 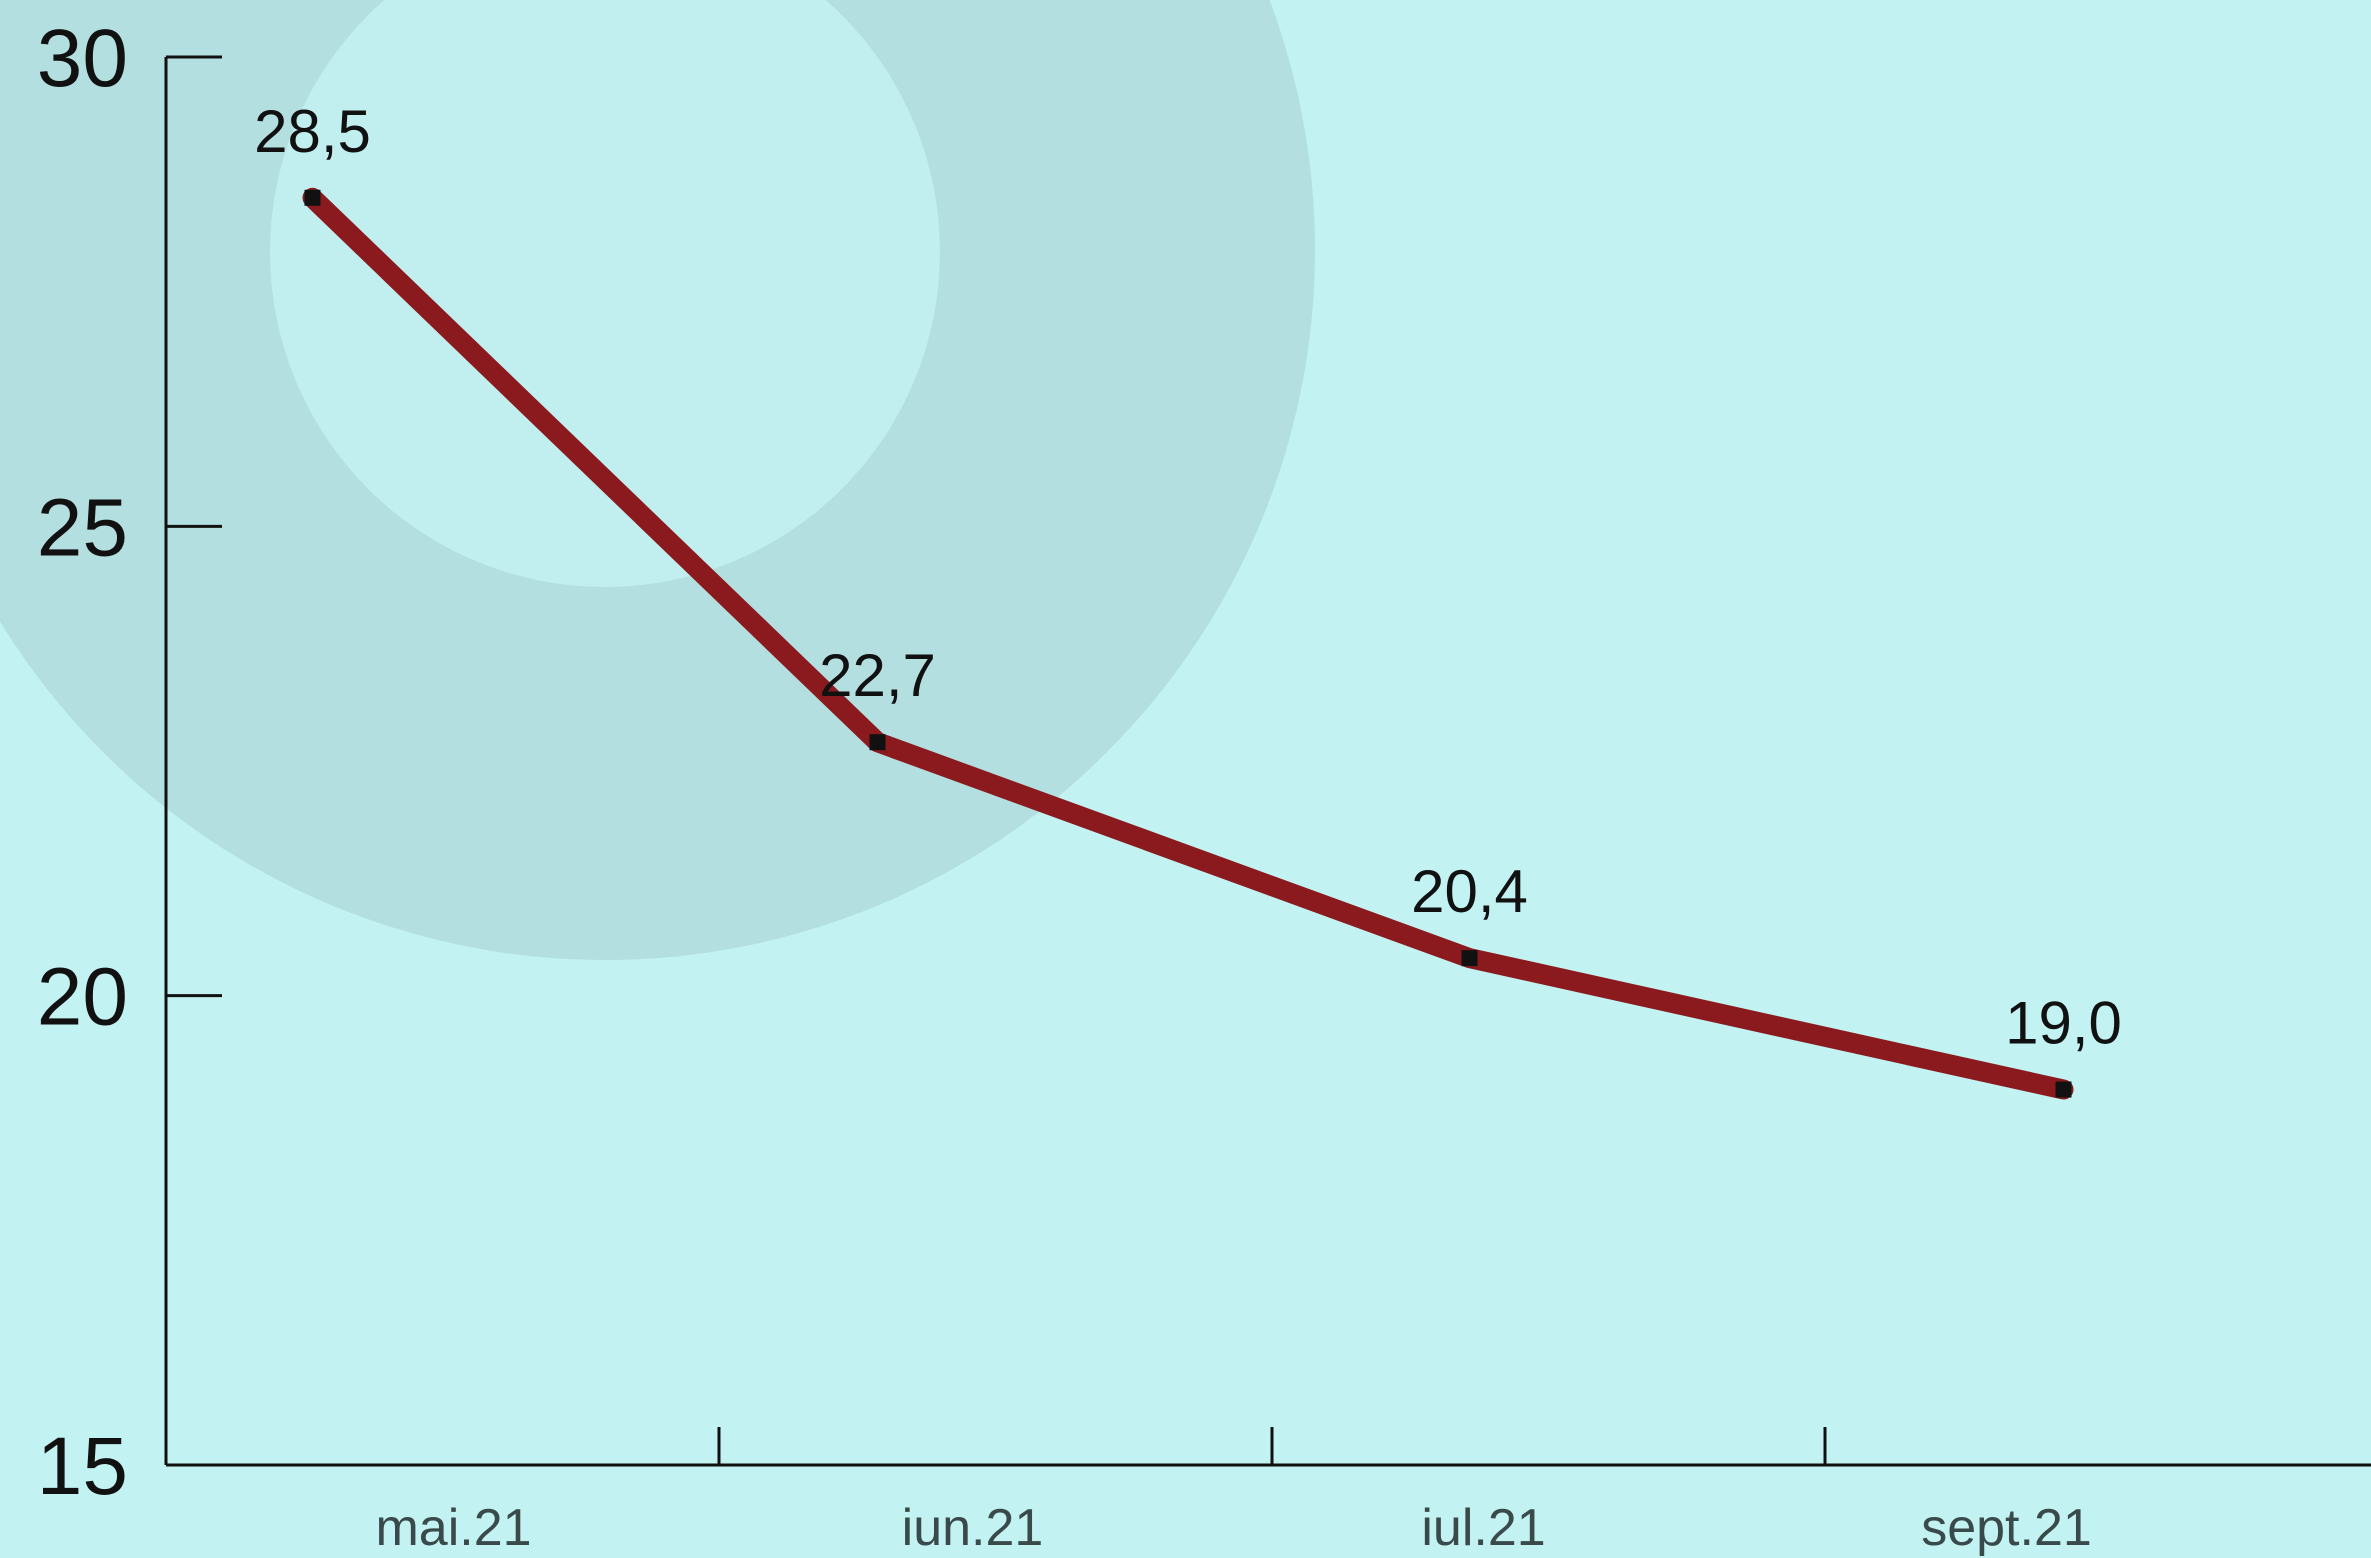 What do you see at coordinates (82, 58) in the screenshot?
I see `y-tick-label: 30` at bounding box center [82, 58].